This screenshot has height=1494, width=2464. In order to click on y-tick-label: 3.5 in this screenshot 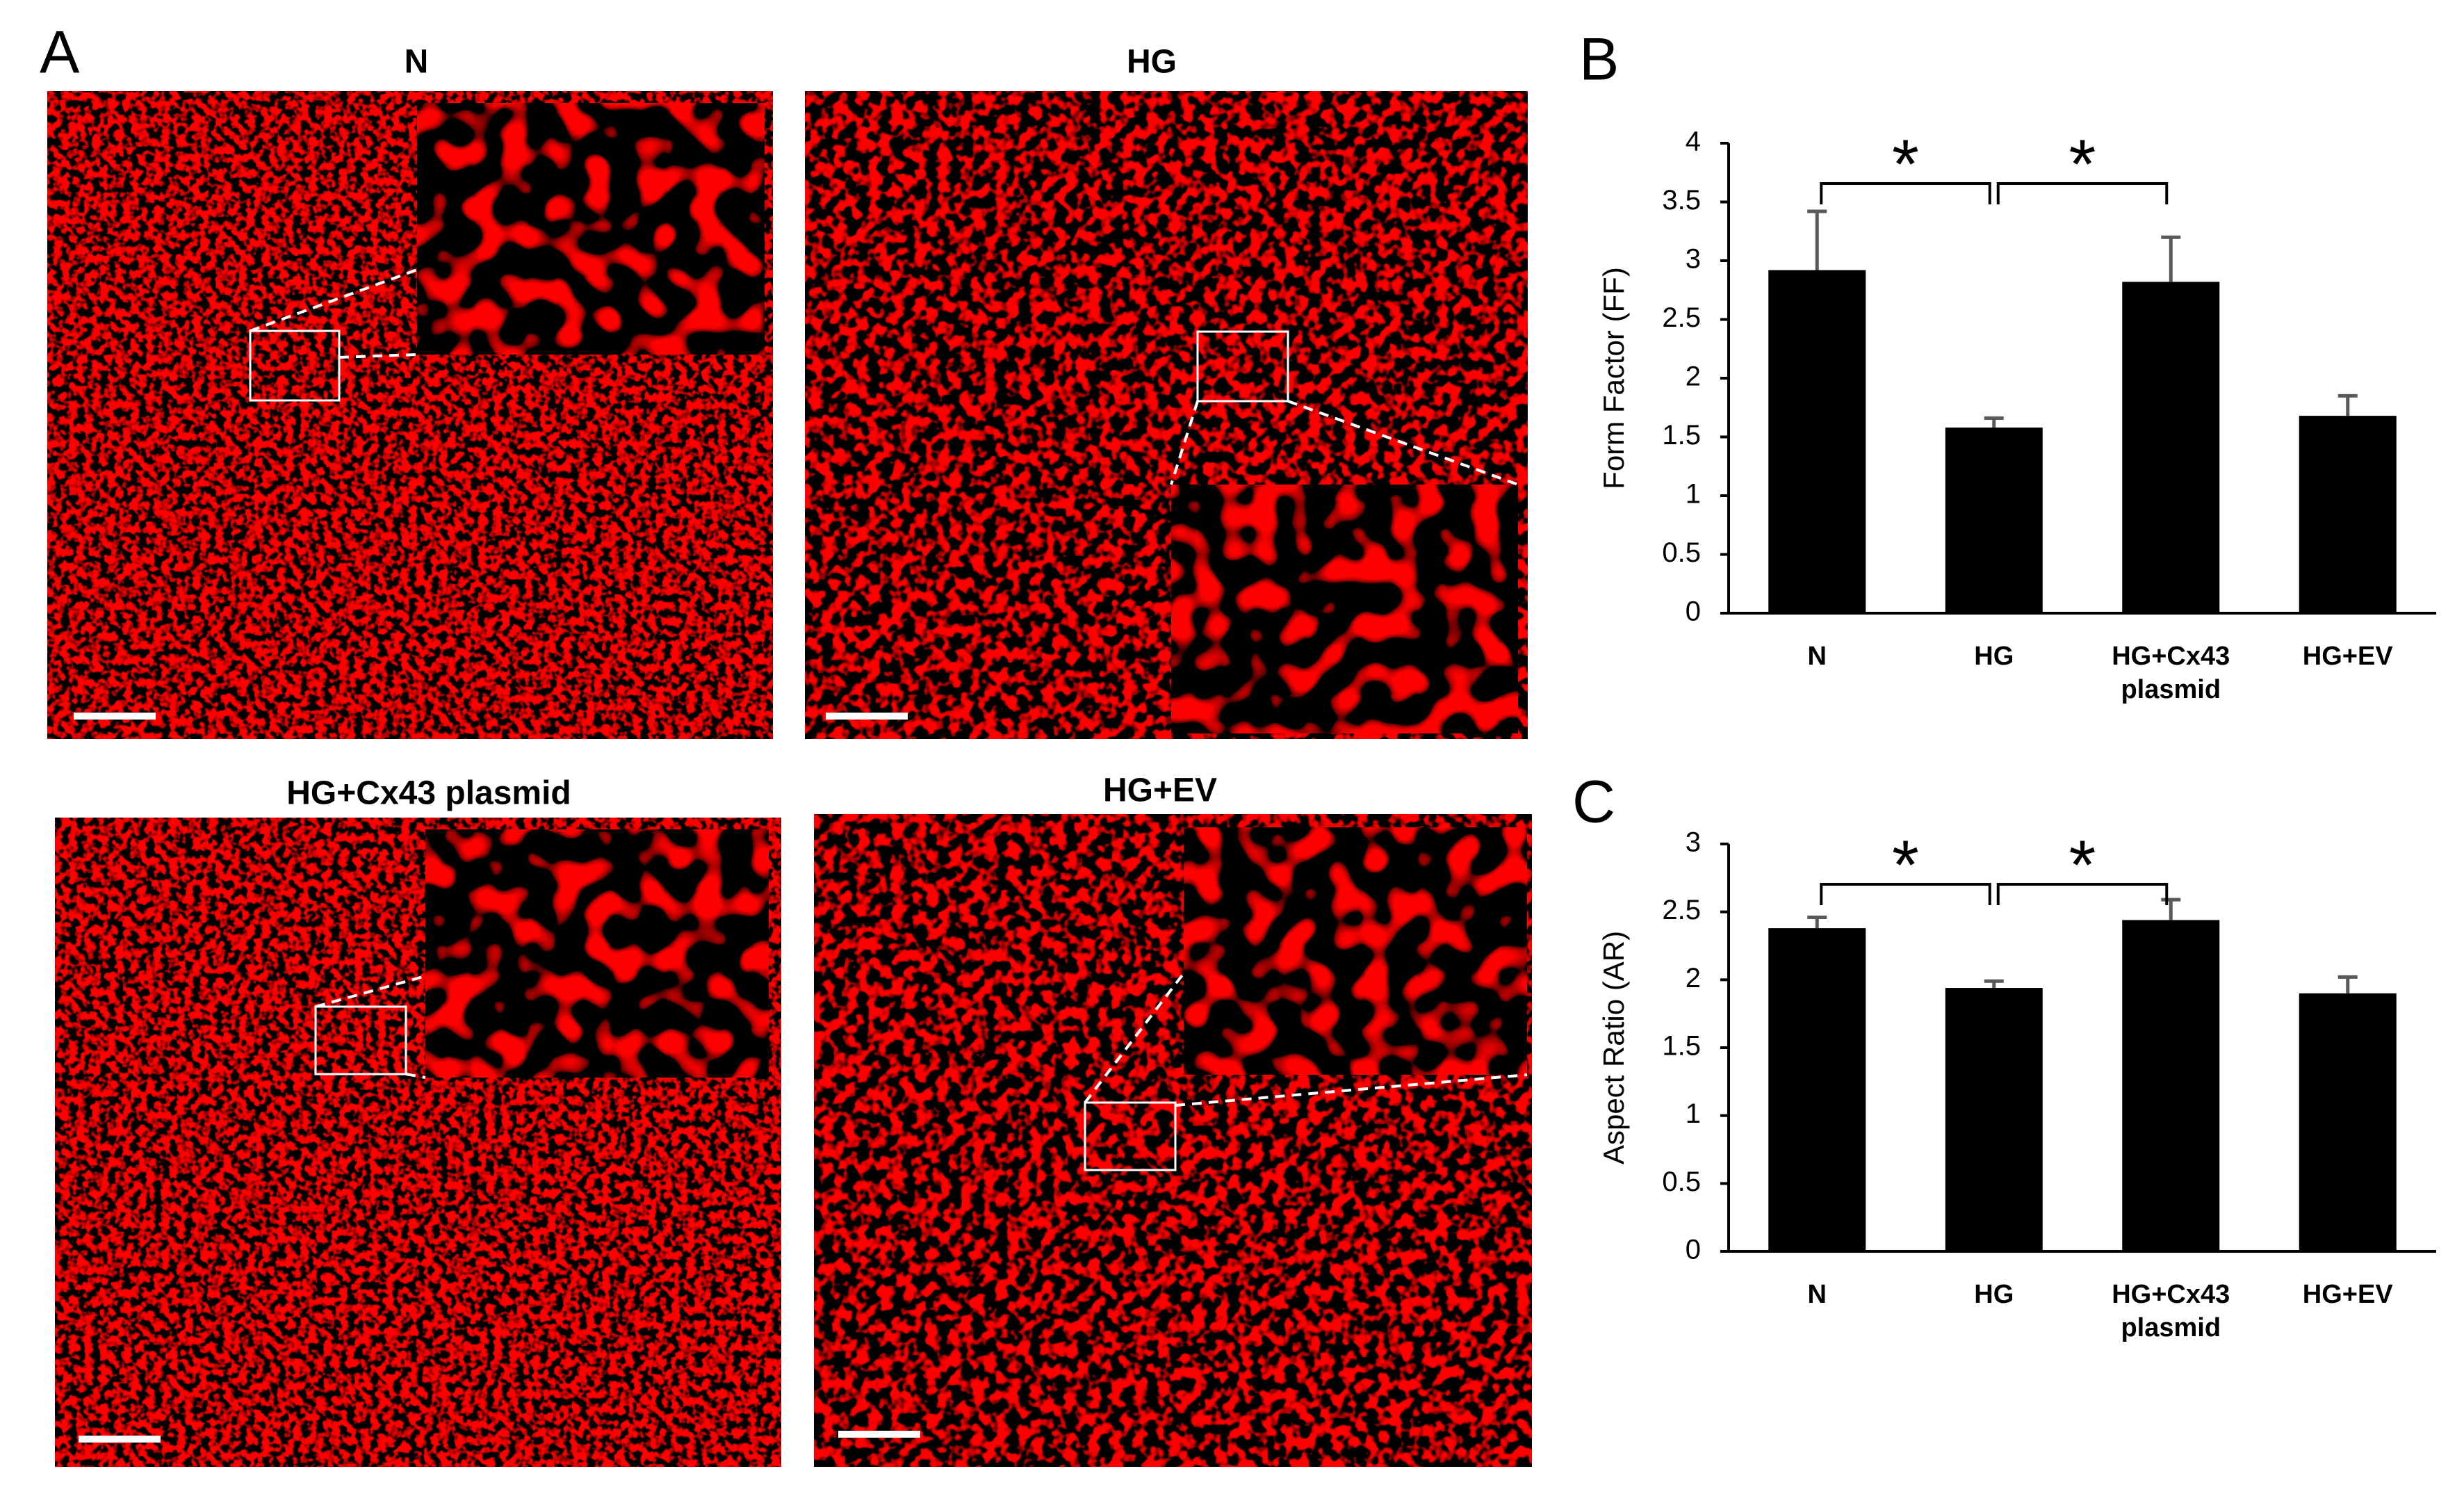, I will do `click(1681, 200)`.